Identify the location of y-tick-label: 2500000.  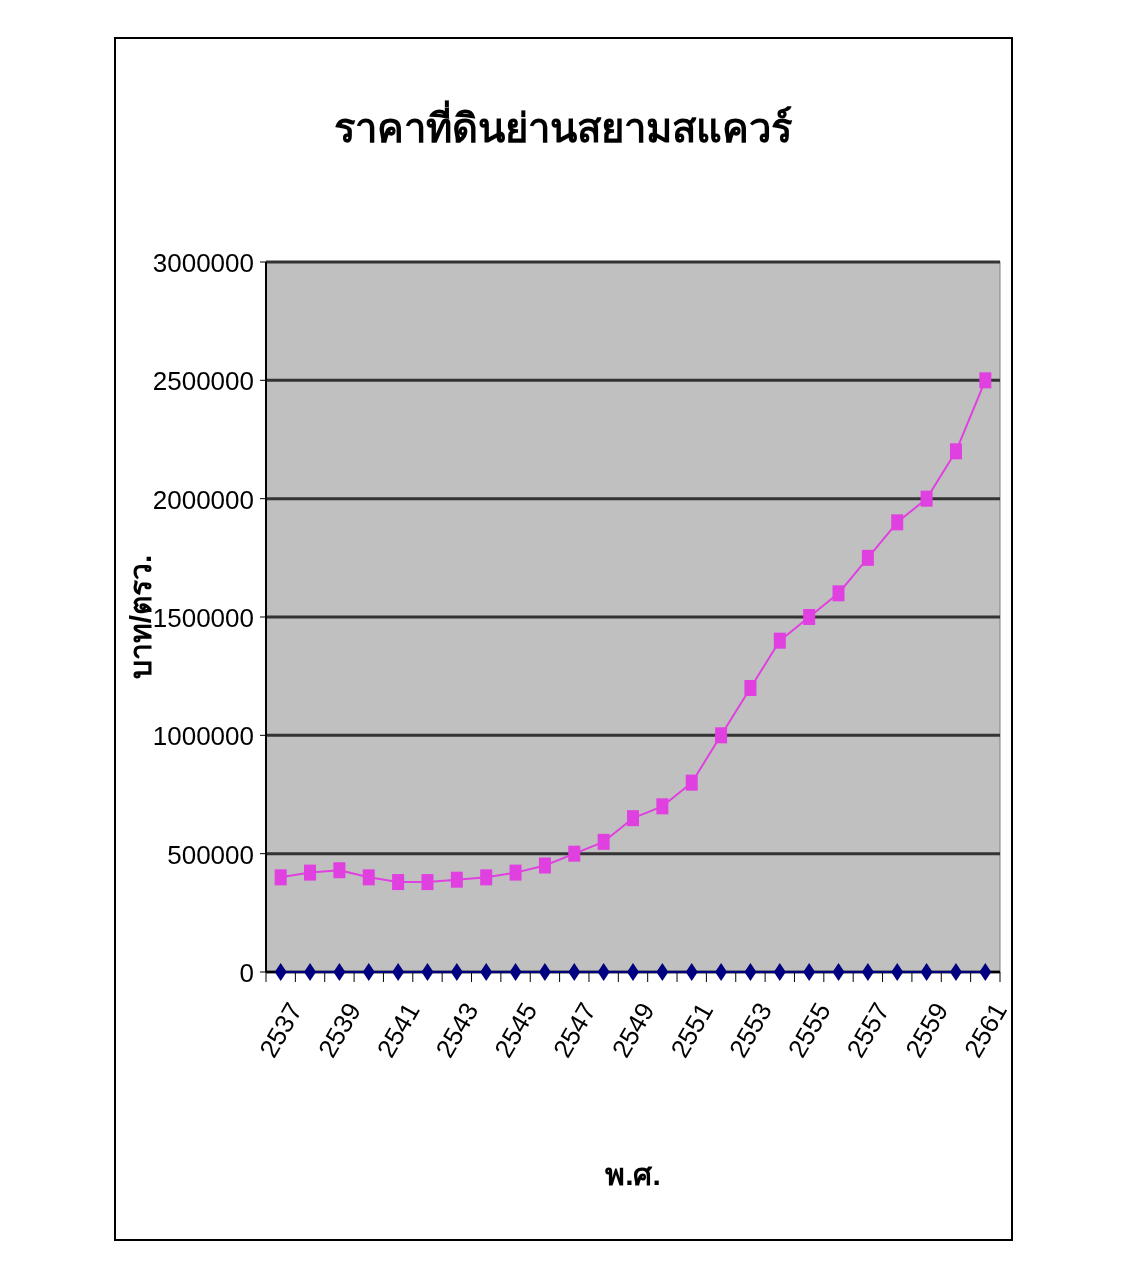
(203, 381).